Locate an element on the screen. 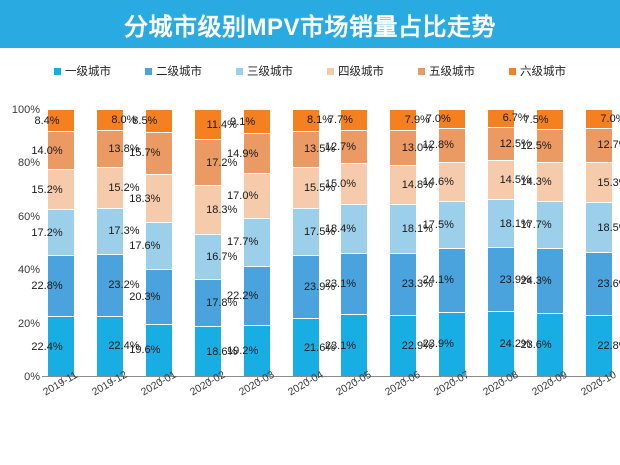 The height and width of the screenshot is (465, 620). legend-item-6: 六级城市 is located at coordinates (537, 71).